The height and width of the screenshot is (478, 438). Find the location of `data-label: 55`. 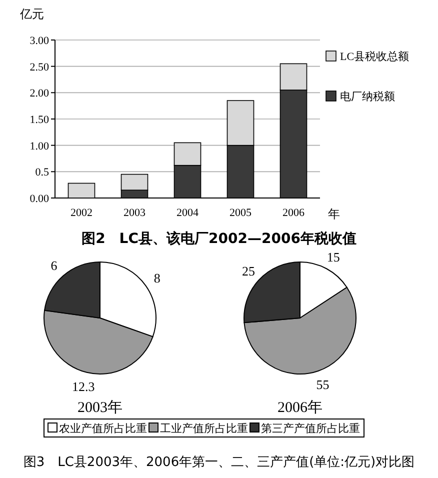

data-label: 55 is located at coordinates (323, 384).